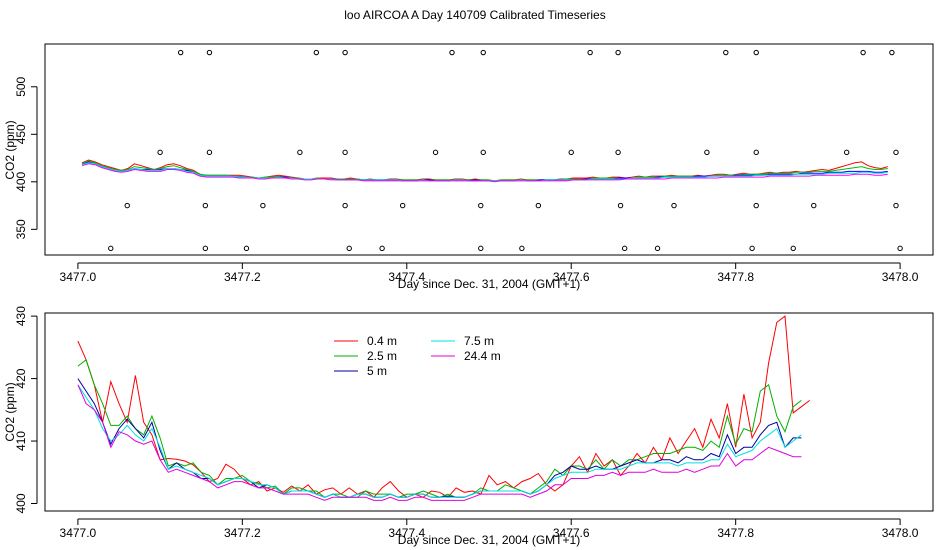 The image size is (950, 550). I want to click on bottom-x-axis-label: Day since Dec. 31, 2004 (GMT+1), so click(489, 540).